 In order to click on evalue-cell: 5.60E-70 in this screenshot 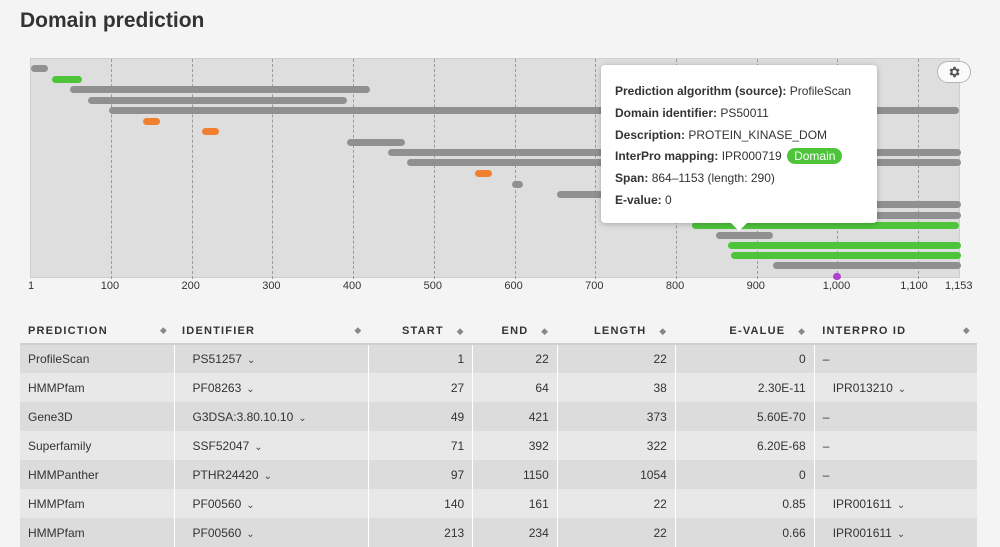, I will do `click(745, 416)`.